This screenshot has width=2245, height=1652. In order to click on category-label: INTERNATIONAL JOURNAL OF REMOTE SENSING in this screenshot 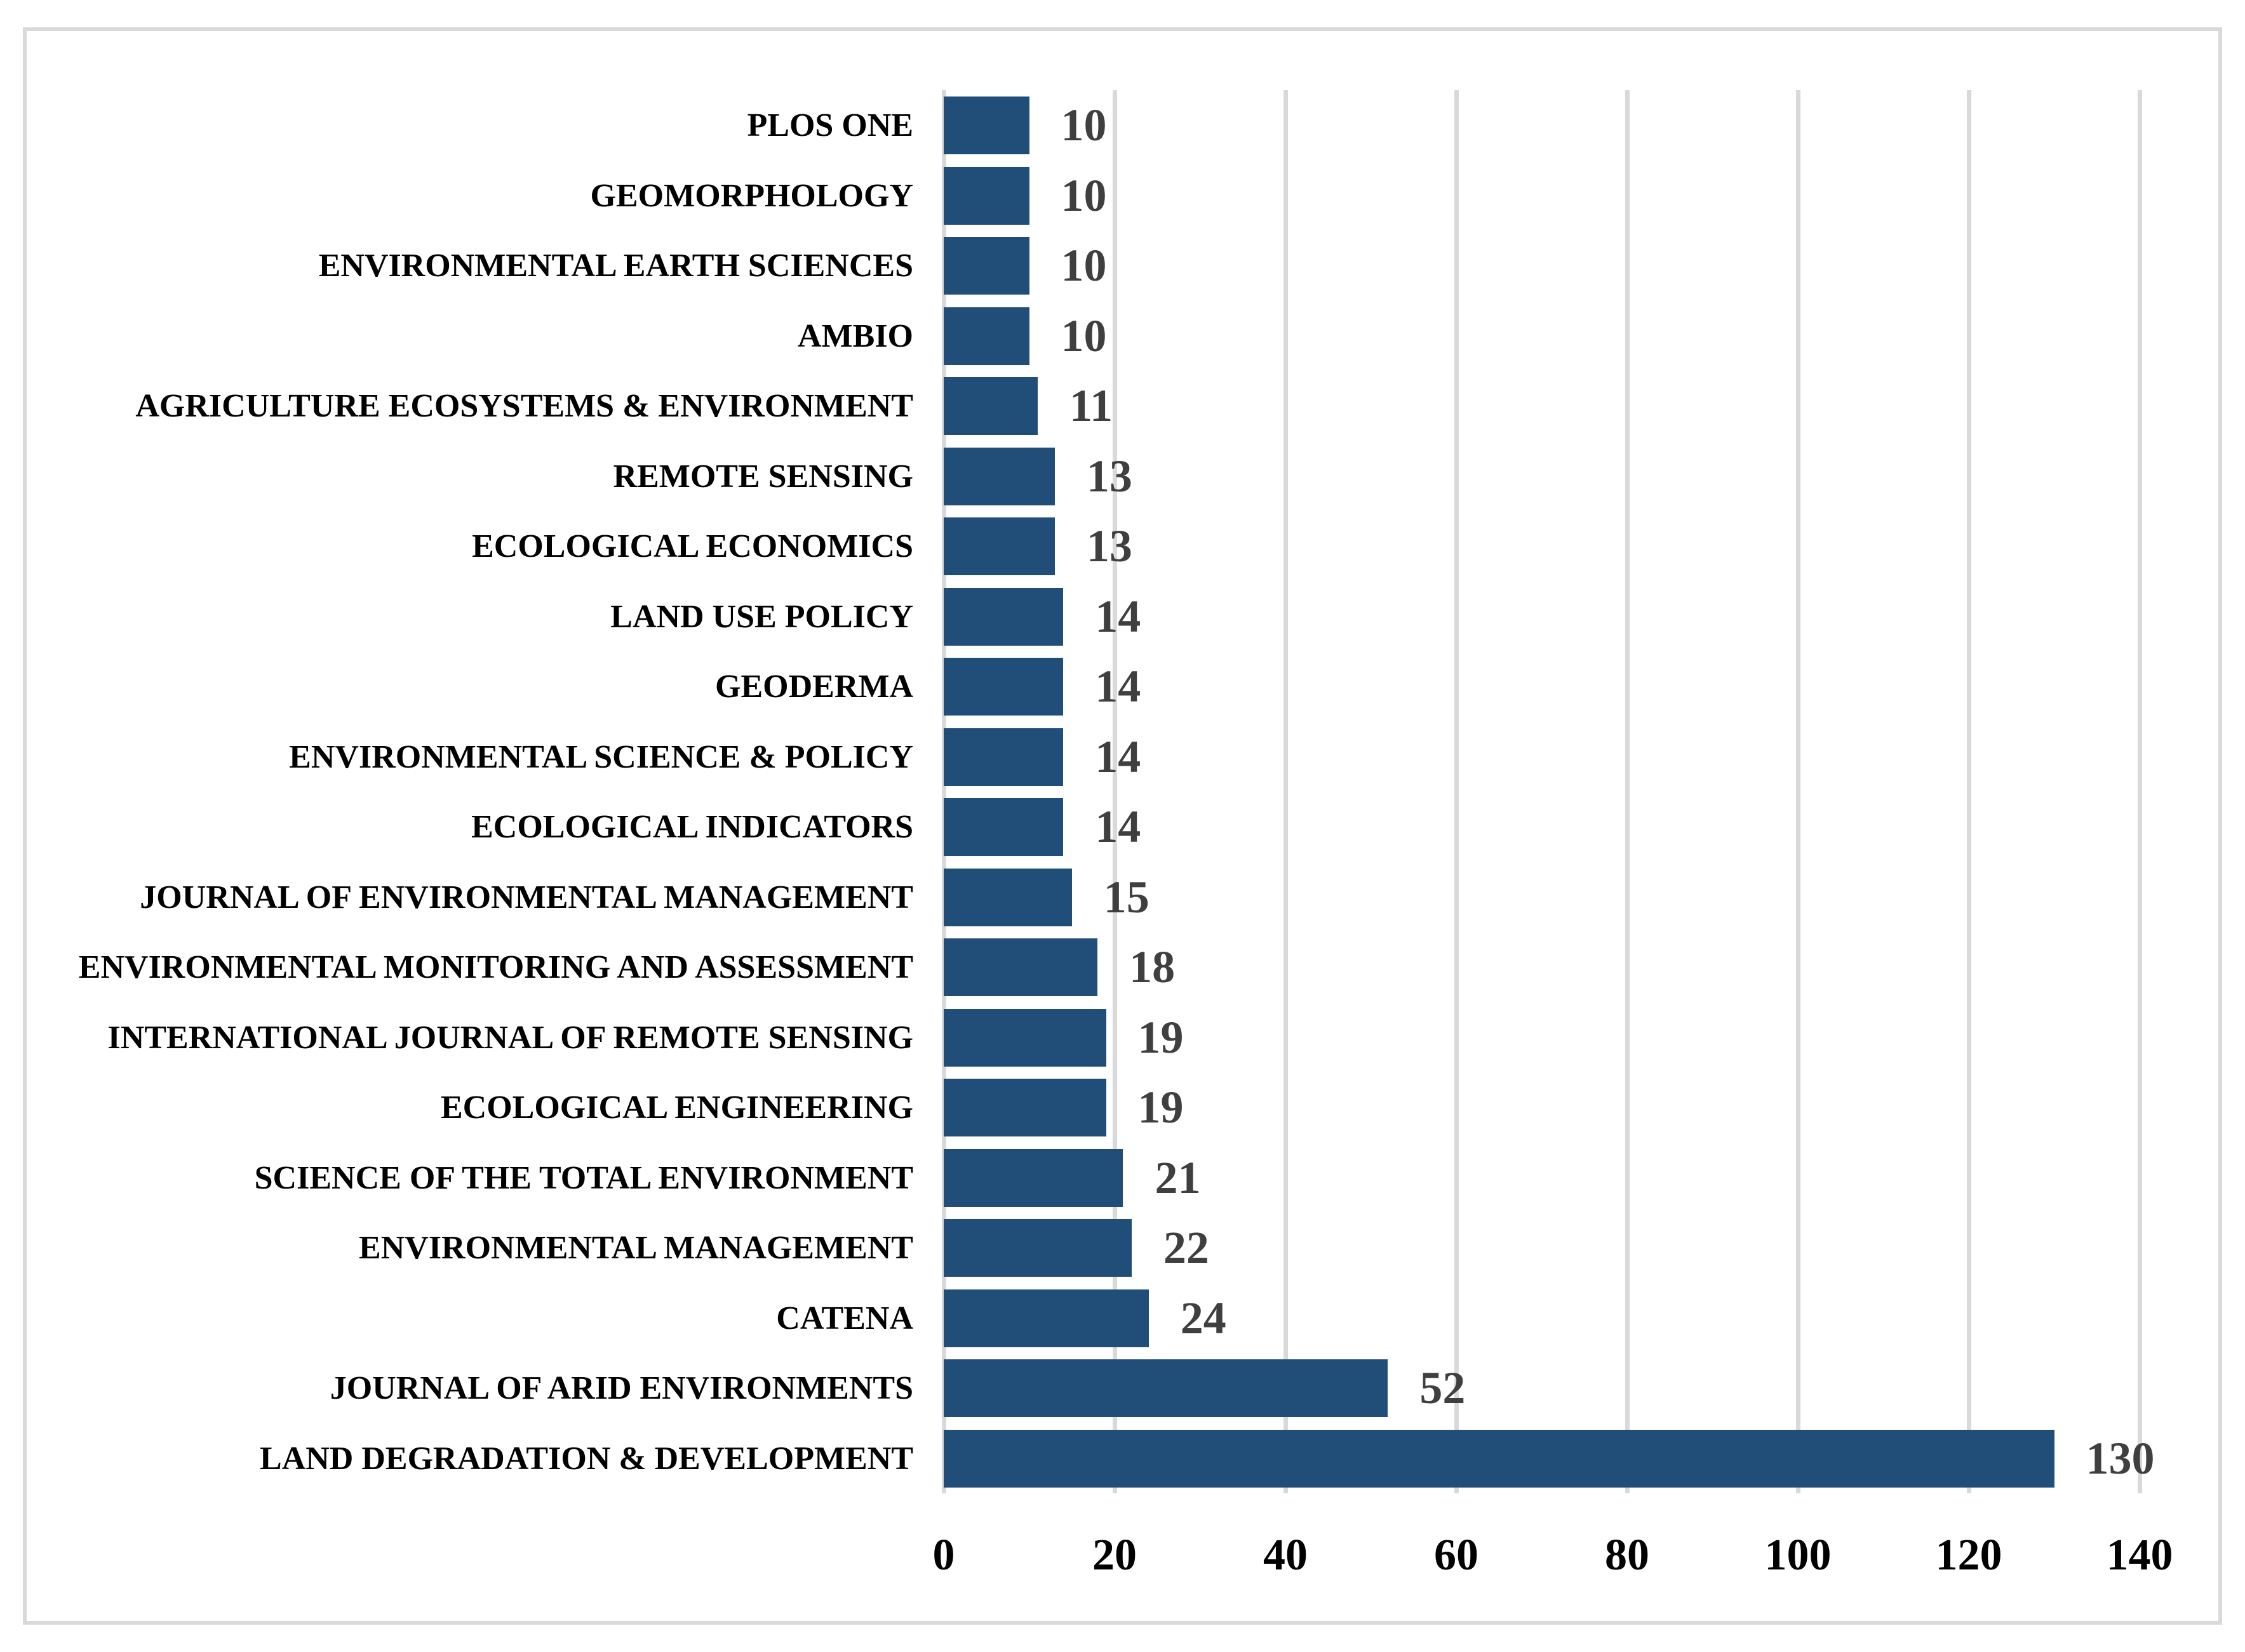, I will do `click(510, 1037)`.